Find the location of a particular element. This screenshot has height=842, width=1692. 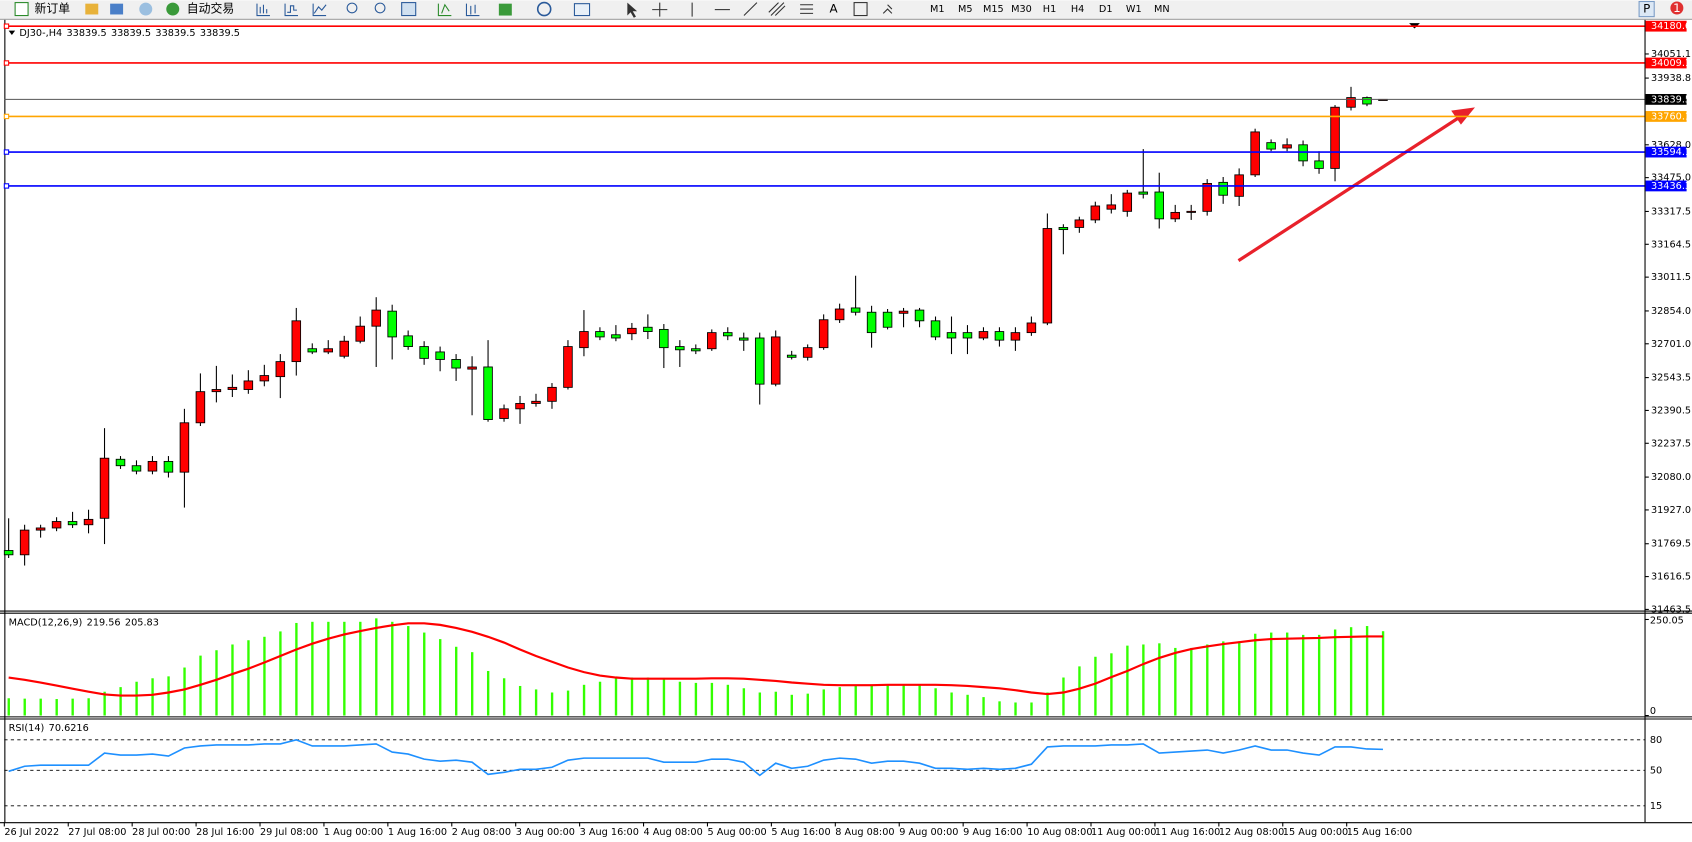

timeframe-button: MN is located at coordinates (1162, 9).